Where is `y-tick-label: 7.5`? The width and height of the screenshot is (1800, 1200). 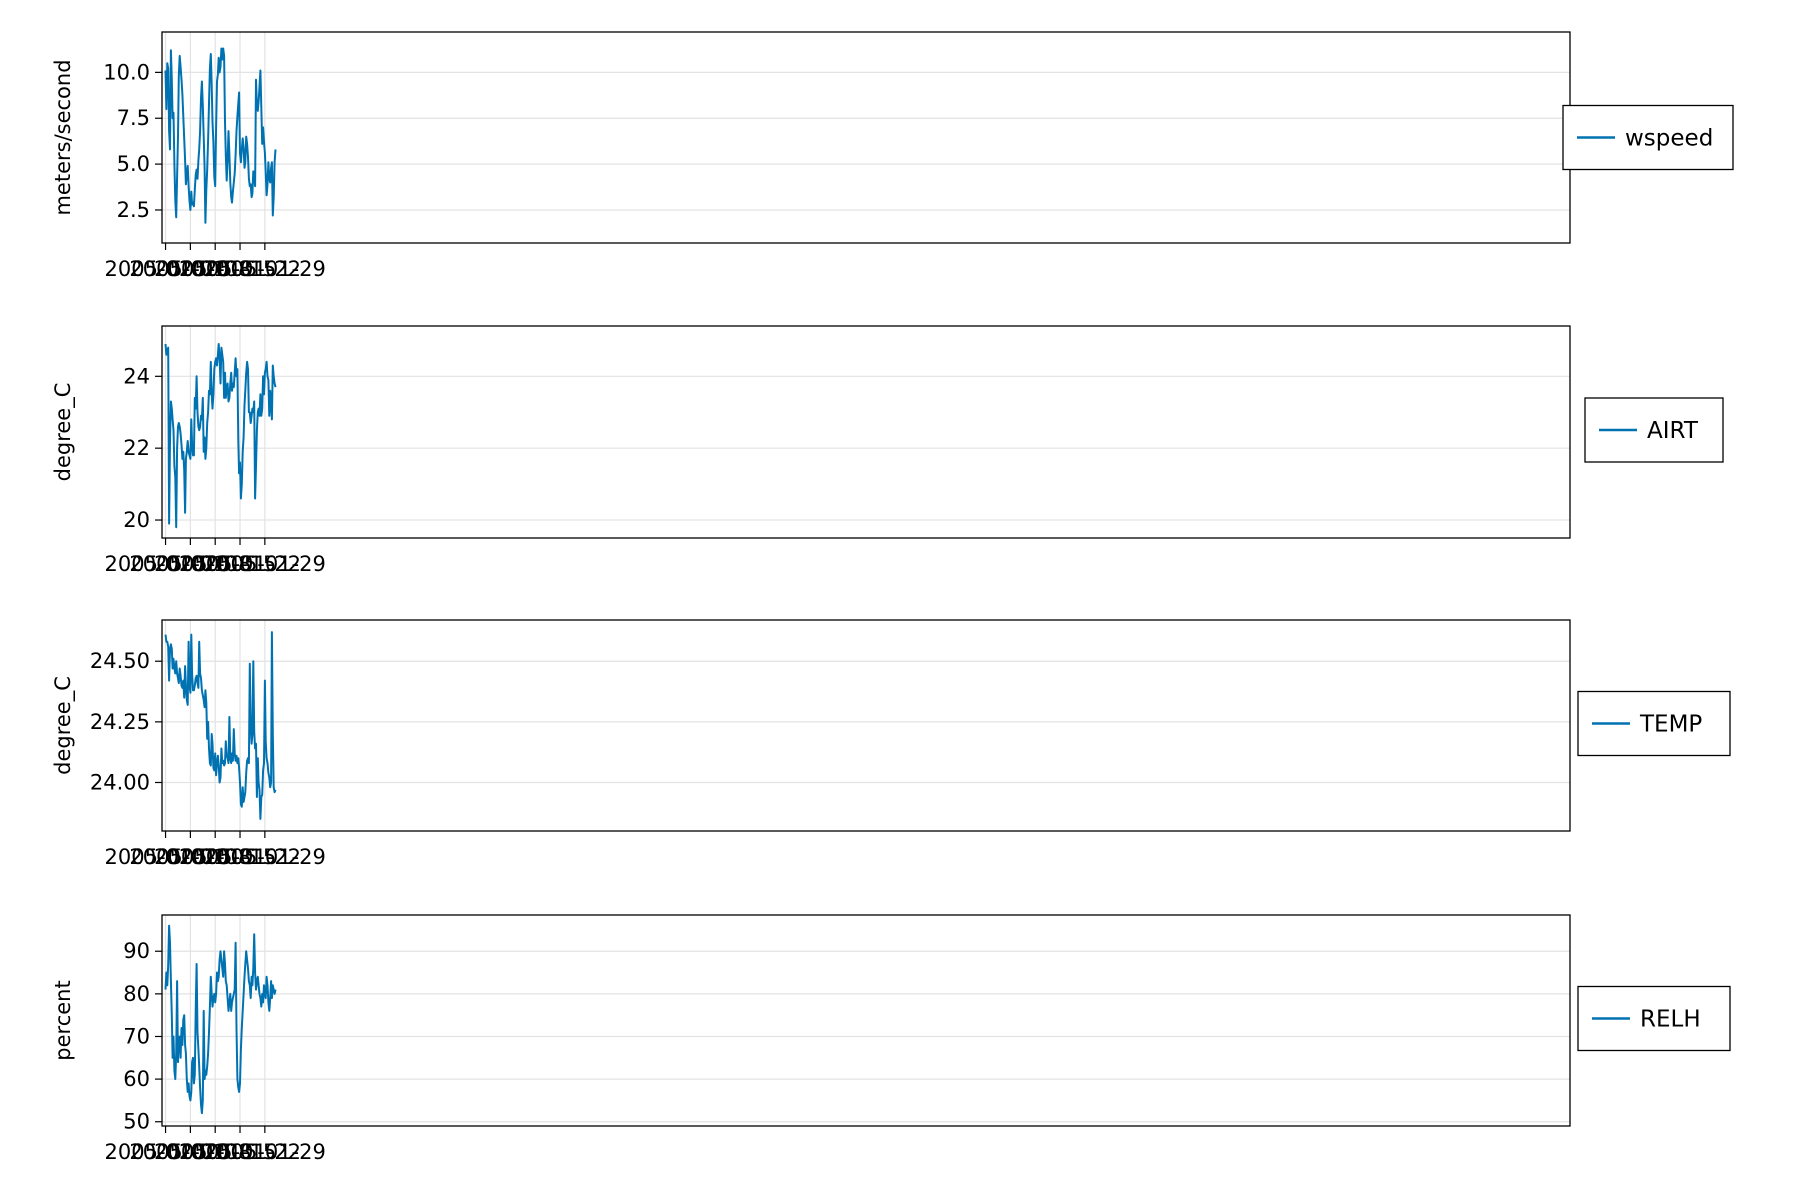
y-tick-label: 7.5 is located at coordinates (133, 118).